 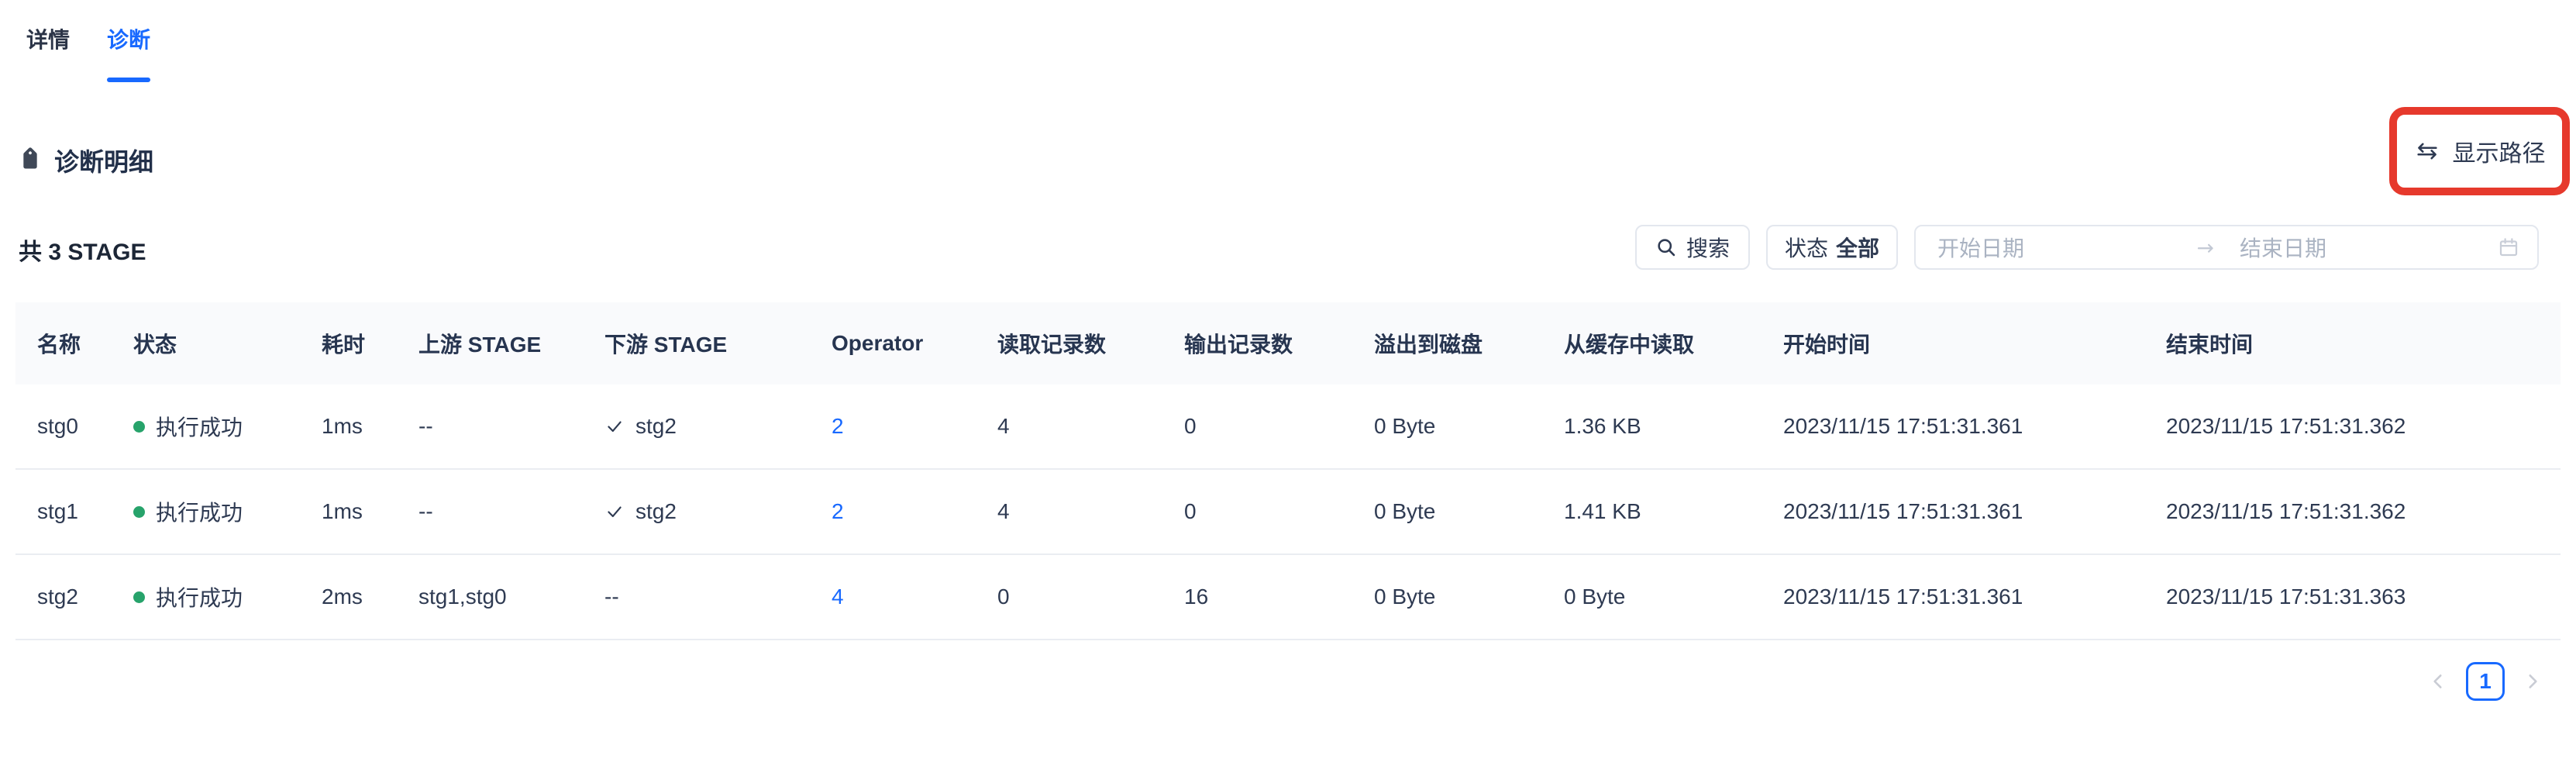 What do you see at coordinates (1003, 597) in the screenshot?
I see `cell-read-records: 0` at bounding box center [1003, 597].